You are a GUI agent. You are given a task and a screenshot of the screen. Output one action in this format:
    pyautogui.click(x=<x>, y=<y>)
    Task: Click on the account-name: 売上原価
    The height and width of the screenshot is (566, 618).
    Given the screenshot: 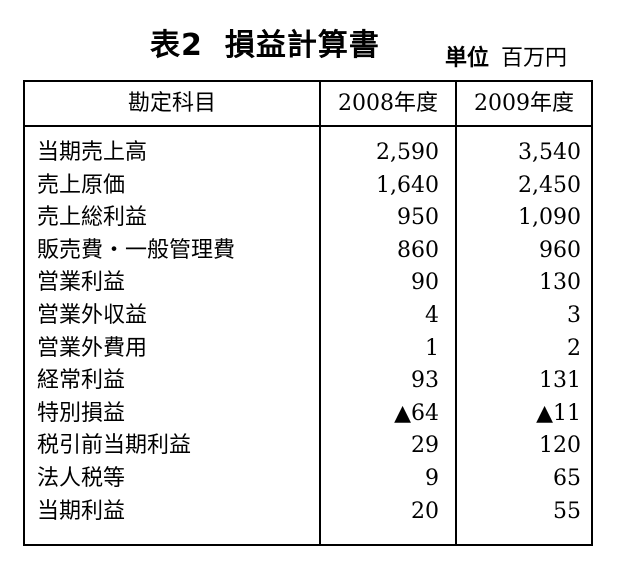 What is the action you would take?
    pyautogui.click(x=81, y=185)
    